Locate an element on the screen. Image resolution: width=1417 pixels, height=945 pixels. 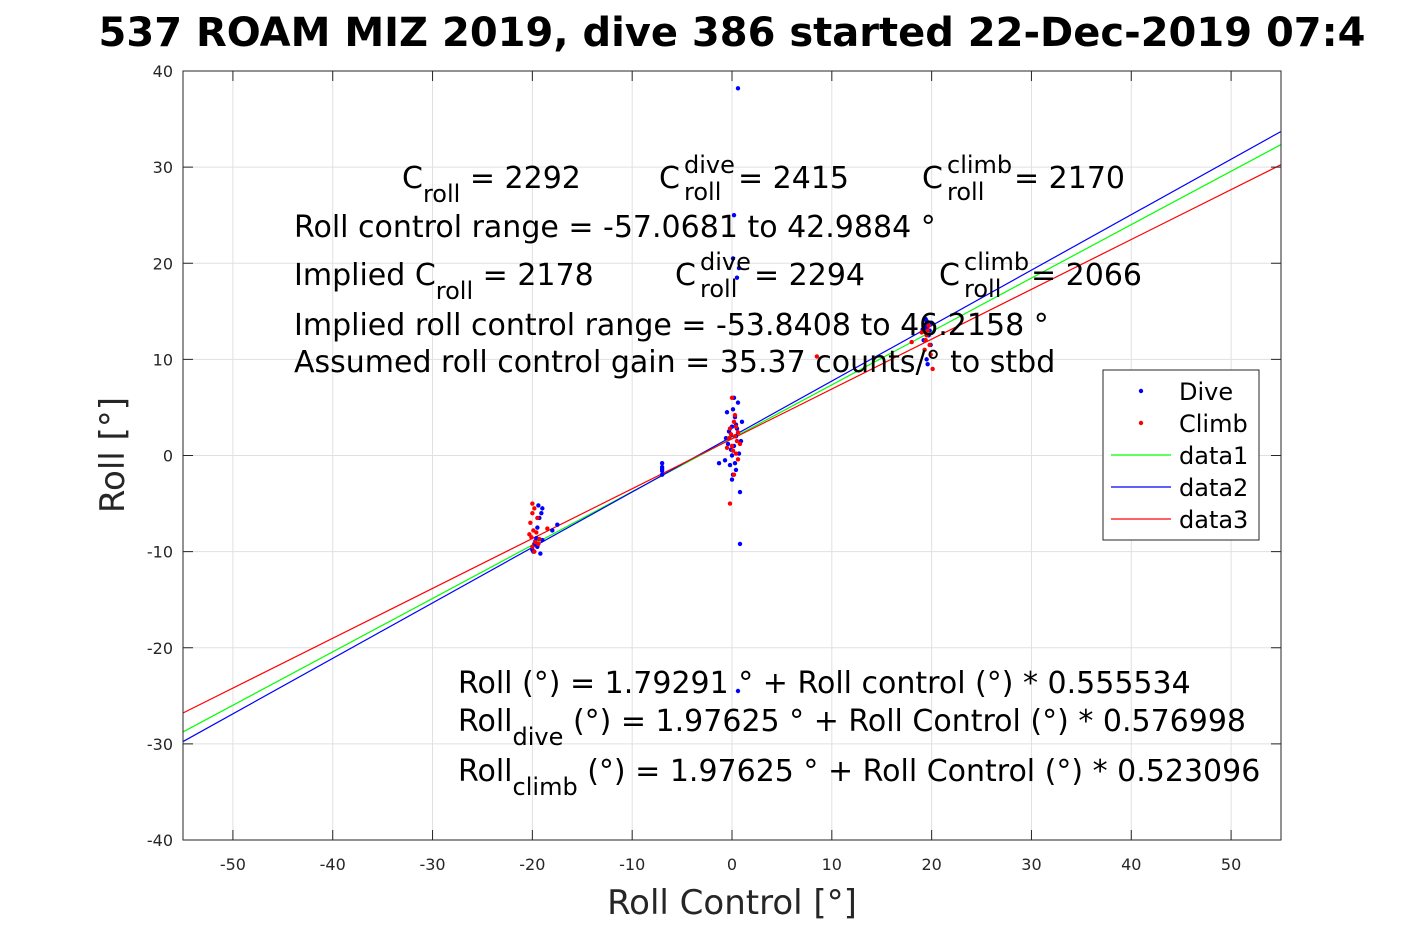
annotation-implied-dive-sup: dive is located at coordinates (725, 262).